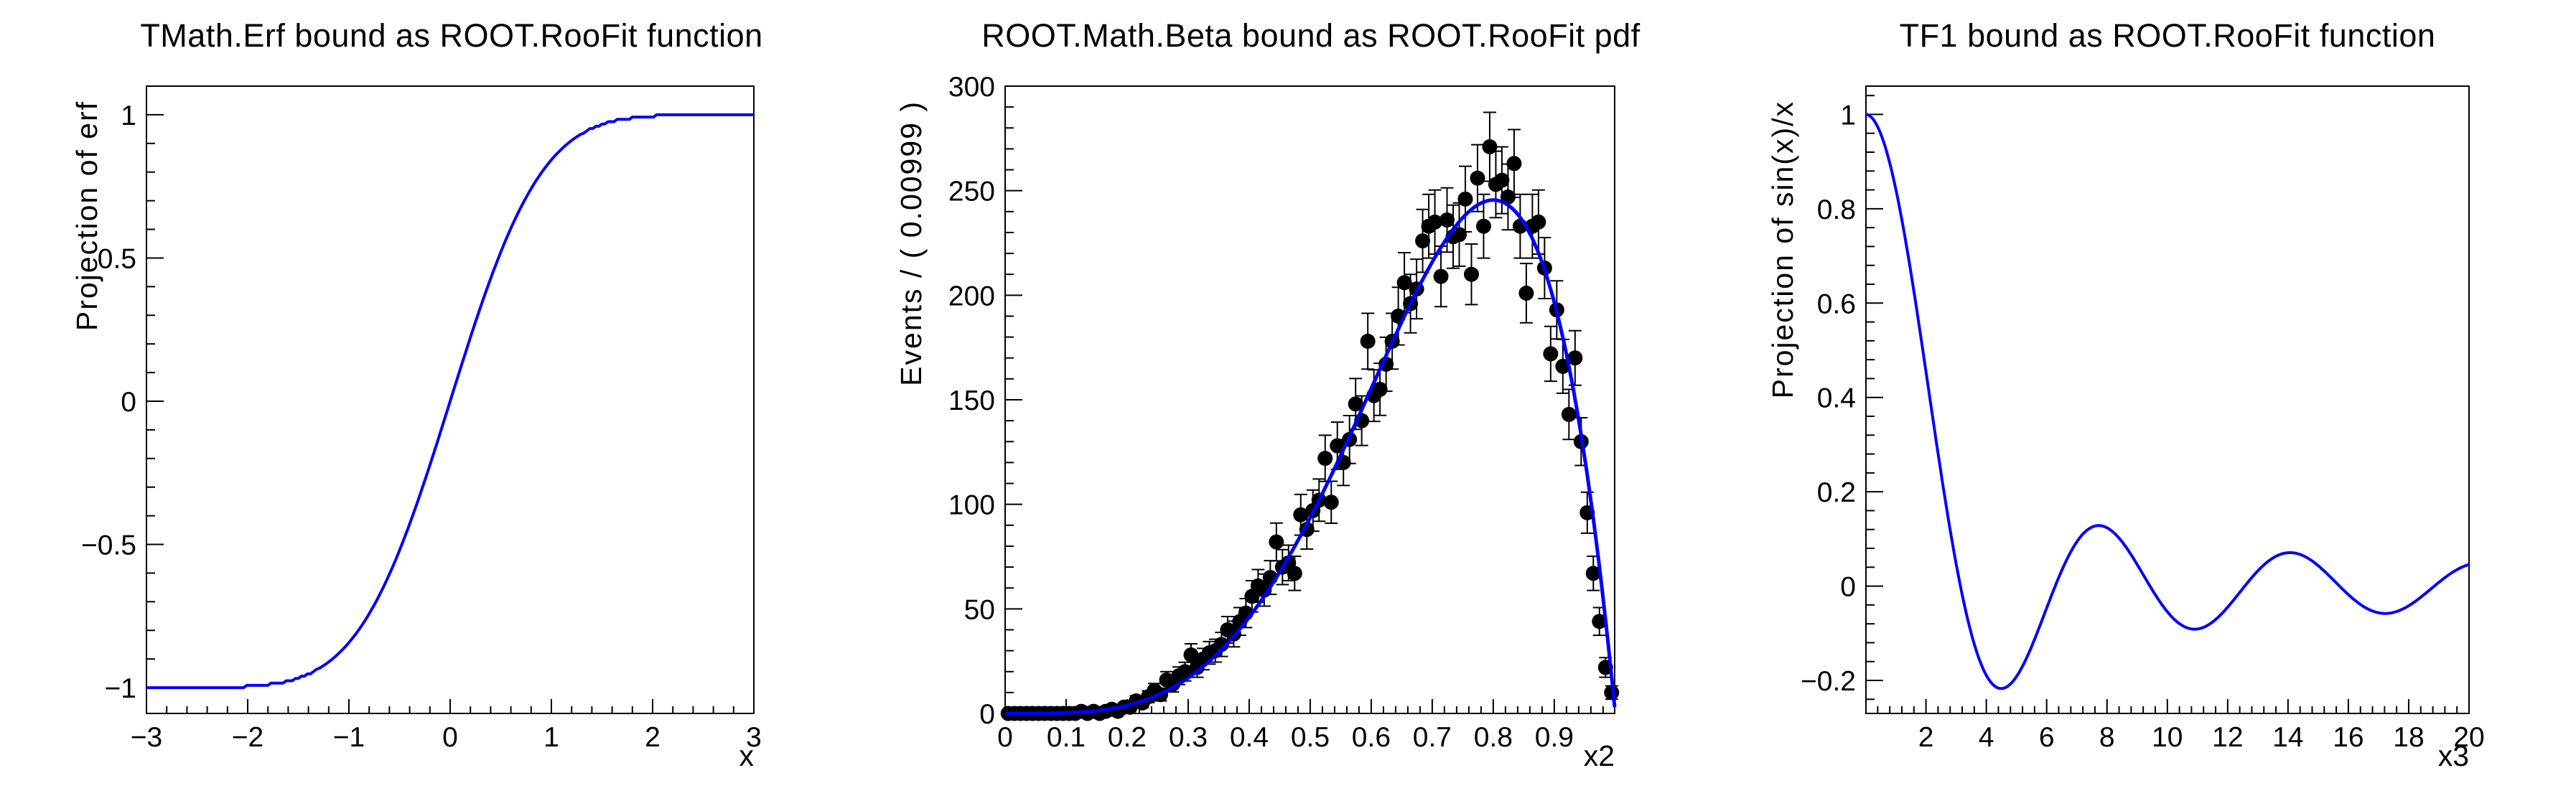 This screenshot has width=2576, height=801. Describe the element at coordinates (2047, 738) in the screenshot. I see `x-tick-label: 6` at that location.